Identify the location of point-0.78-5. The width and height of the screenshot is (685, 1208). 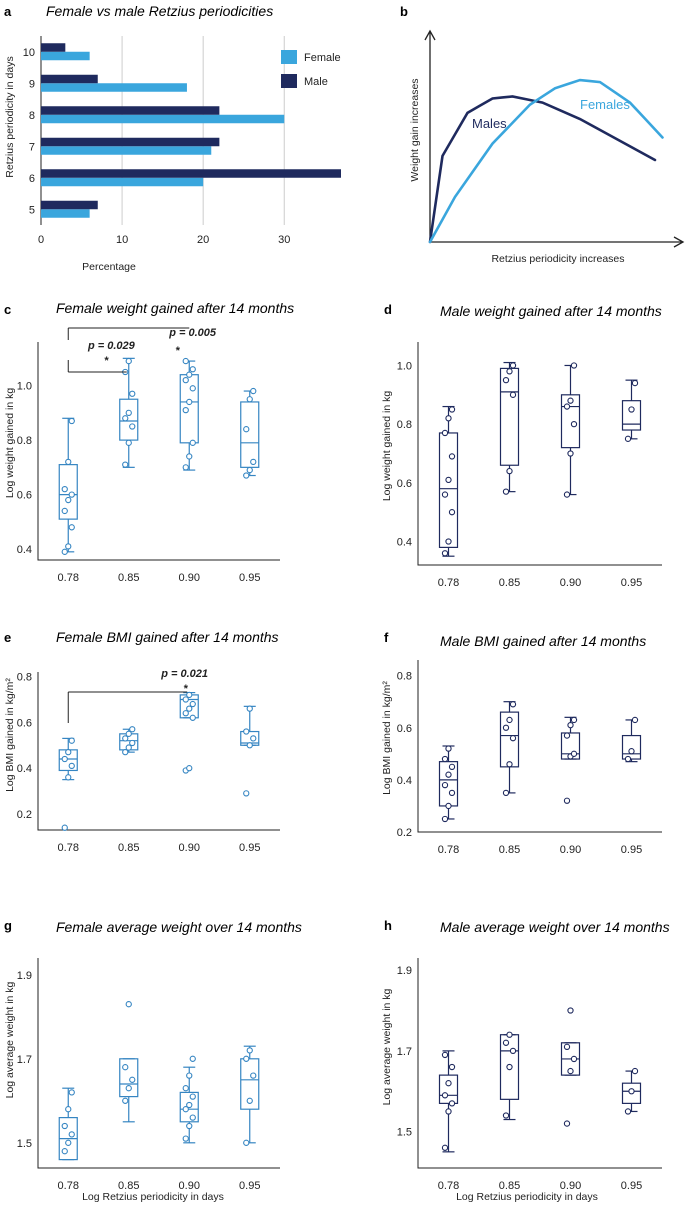
(71, 494).